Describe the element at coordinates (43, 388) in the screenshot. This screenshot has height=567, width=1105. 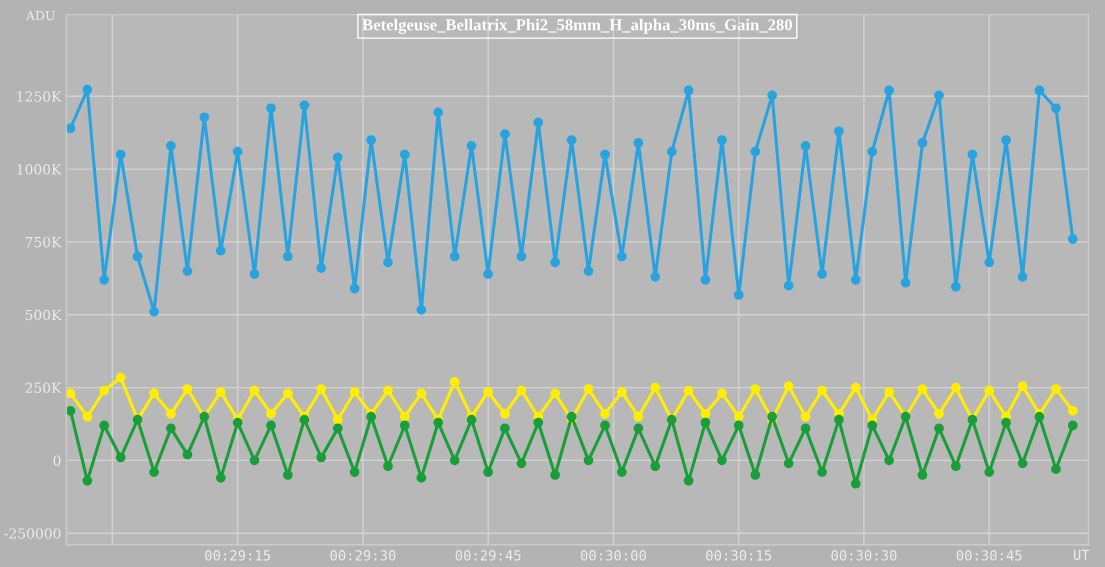
I see `y-tick-label: 250K` at that location.